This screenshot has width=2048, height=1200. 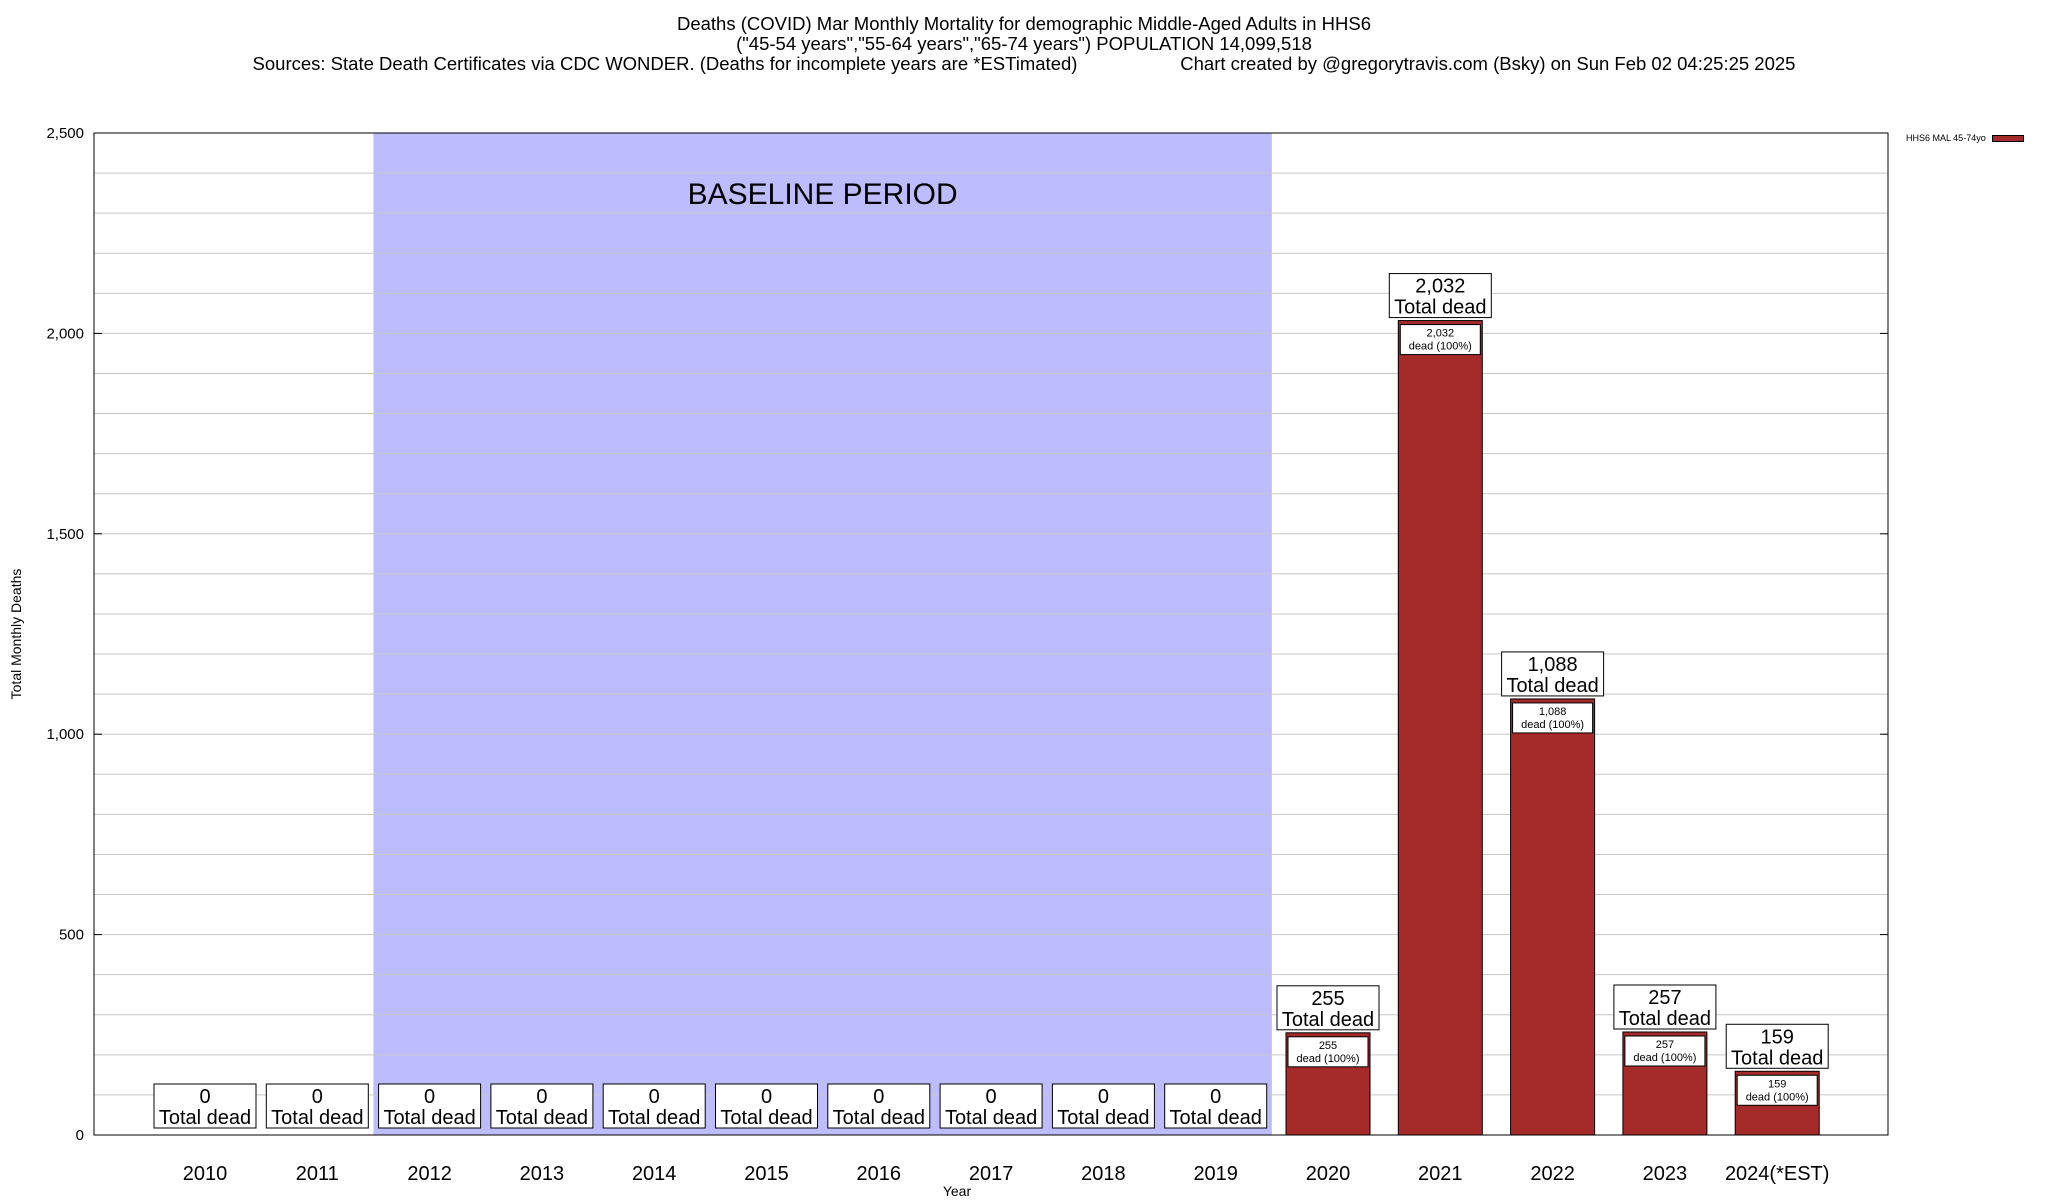 I want to click on x-tick-label: 2015, so click(x=766, y=1174).